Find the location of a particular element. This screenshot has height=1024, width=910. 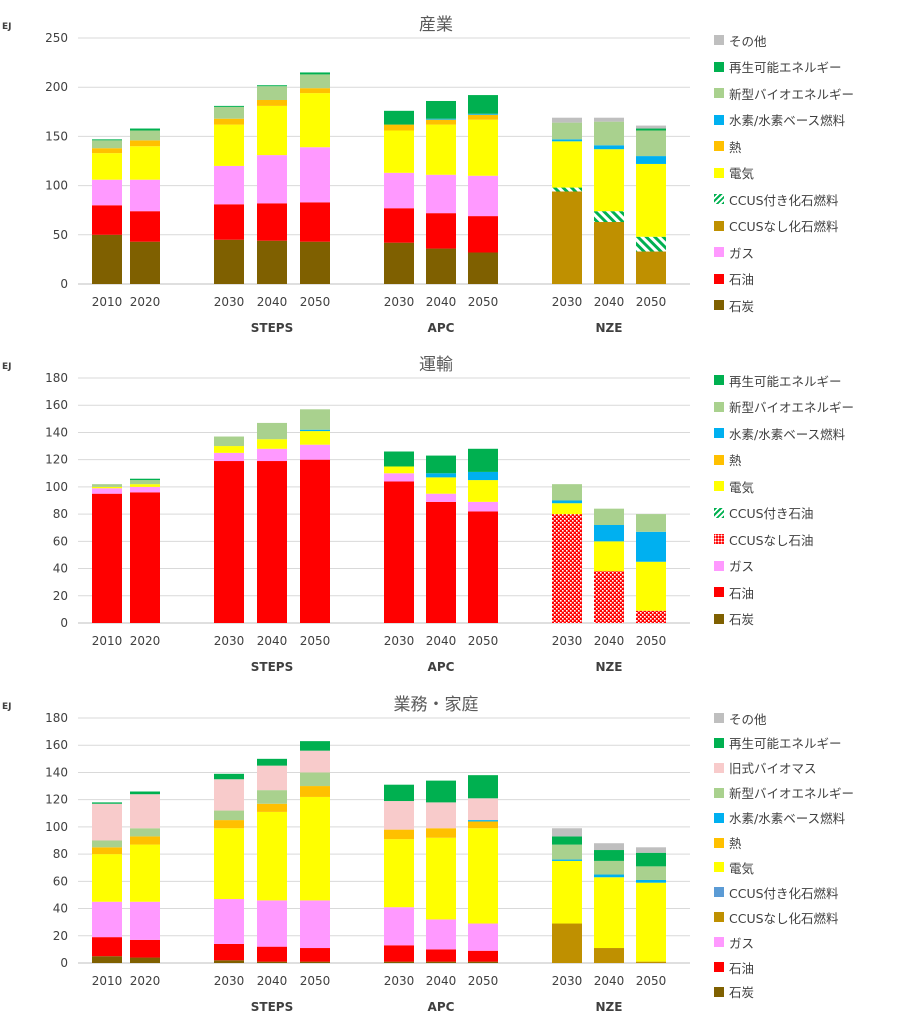

legend-item: 熱 is located at coordinates (728, 460).